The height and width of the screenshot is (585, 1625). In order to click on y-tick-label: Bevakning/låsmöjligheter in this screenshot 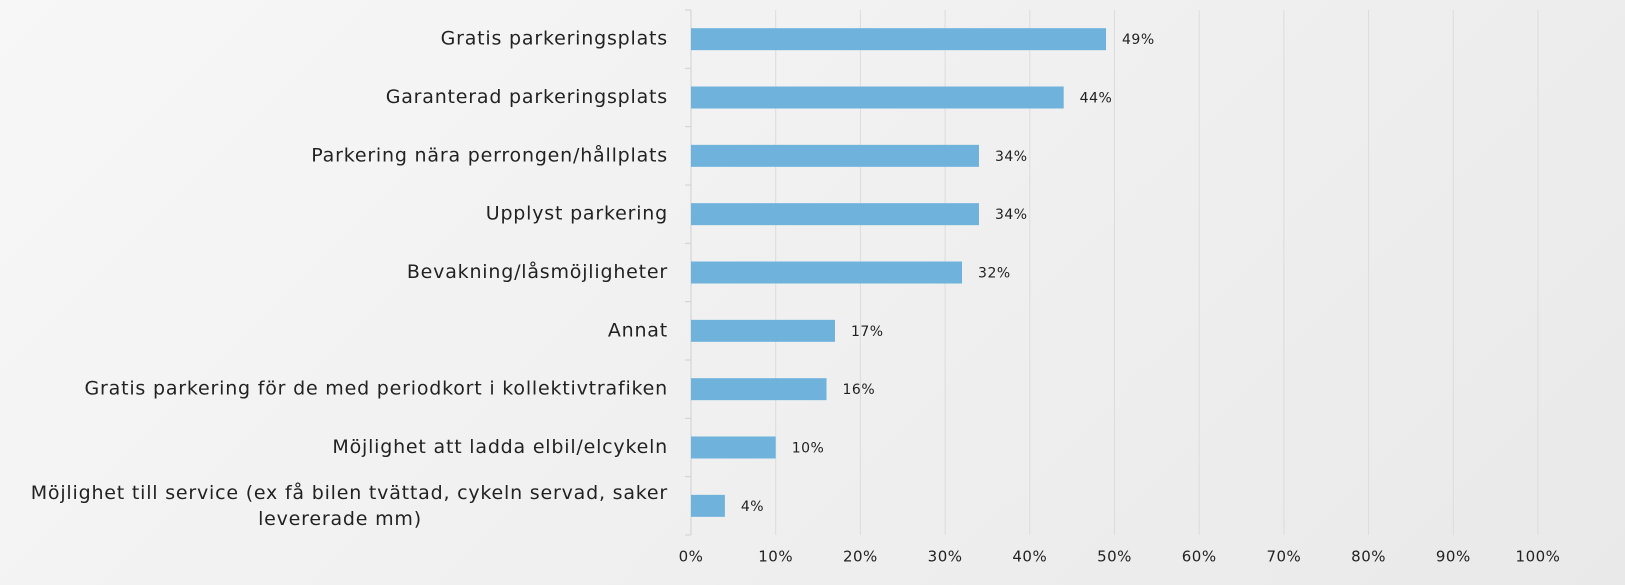, I will do `click(537, 271)`.